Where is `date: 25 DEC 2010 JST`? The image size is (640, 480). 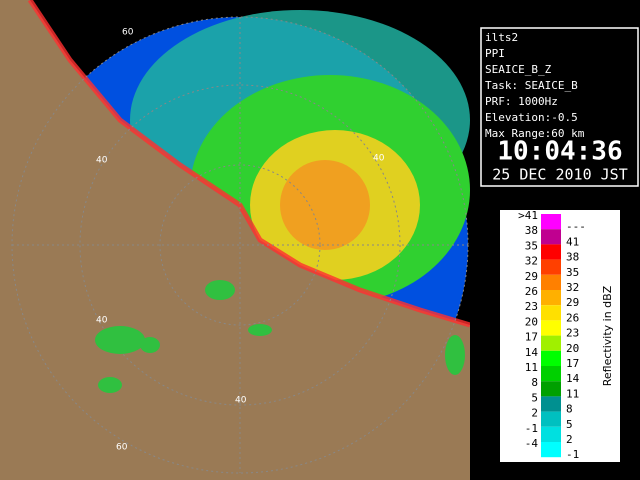 date: 25 DEC 2010 JST is located at coordinates (559, 175).